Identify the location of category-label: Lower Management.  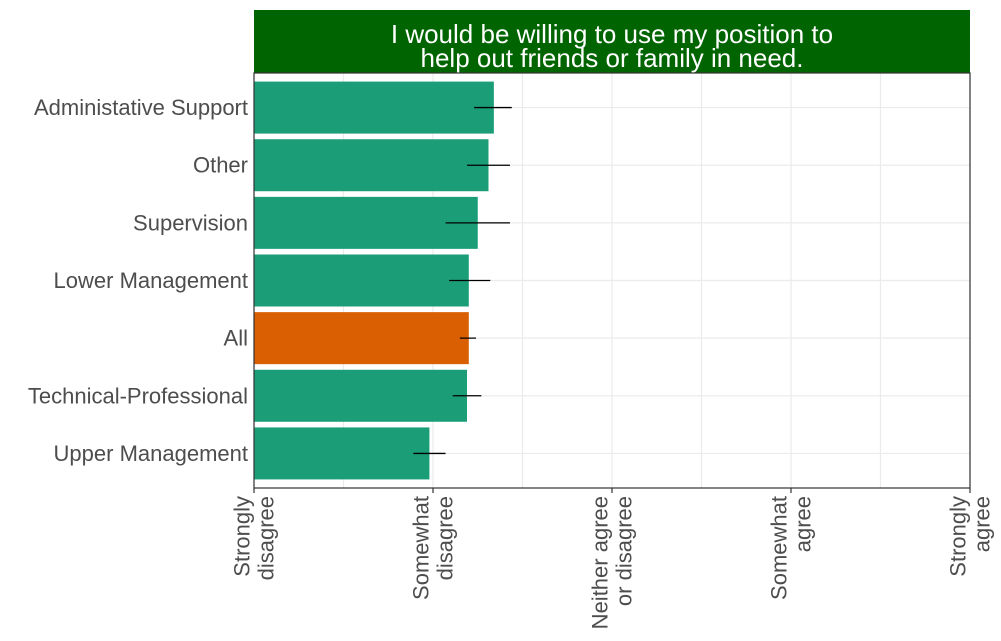
(151, 280).